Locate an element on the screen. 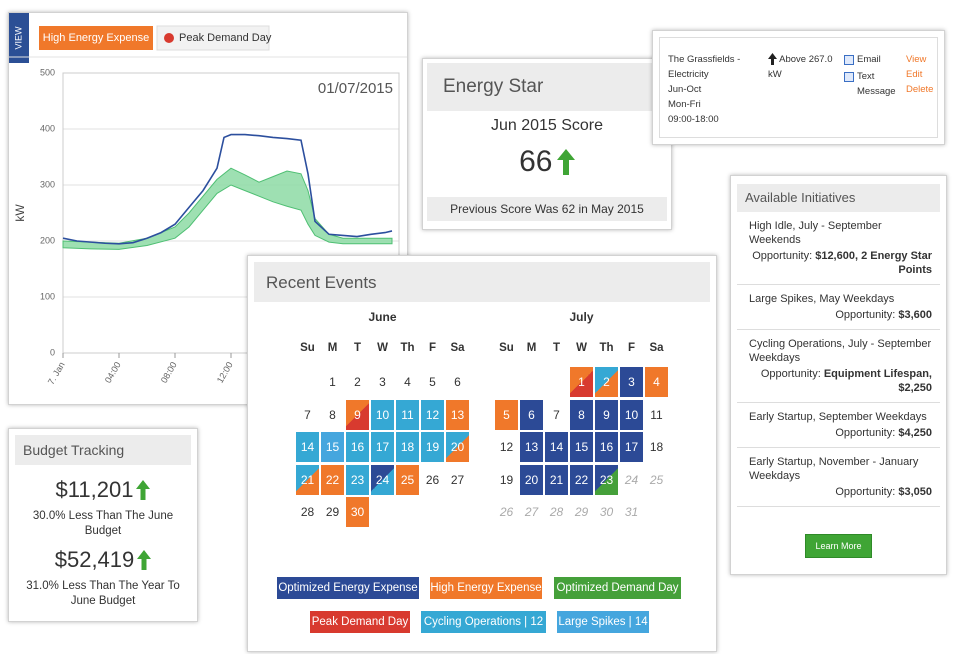 This screenshot has height=654, width=960. budget-note: 31.0% Less Than The Year To June Budget is located at coordinates (103, 593).